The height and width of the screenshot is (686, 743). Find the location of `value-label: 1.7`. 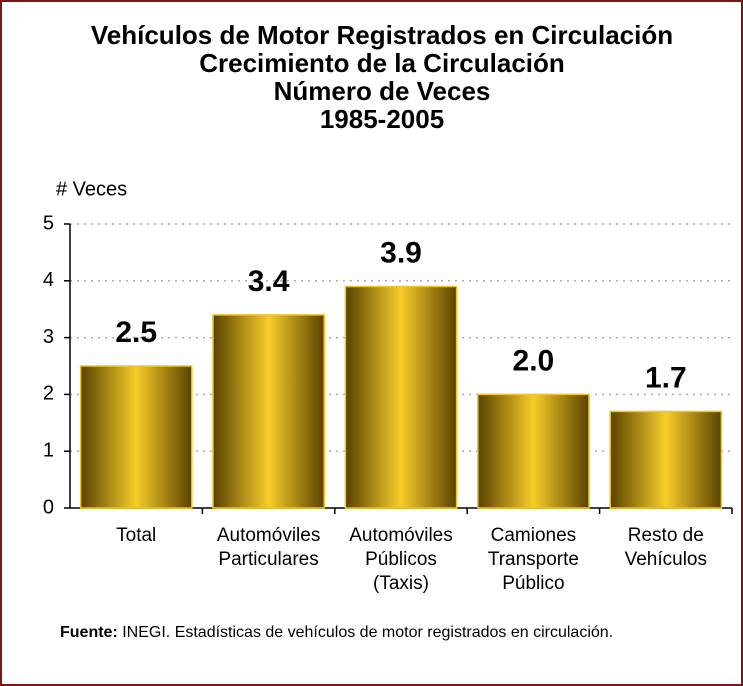

value-label: 1.7 is located at coordinates (666, 377).